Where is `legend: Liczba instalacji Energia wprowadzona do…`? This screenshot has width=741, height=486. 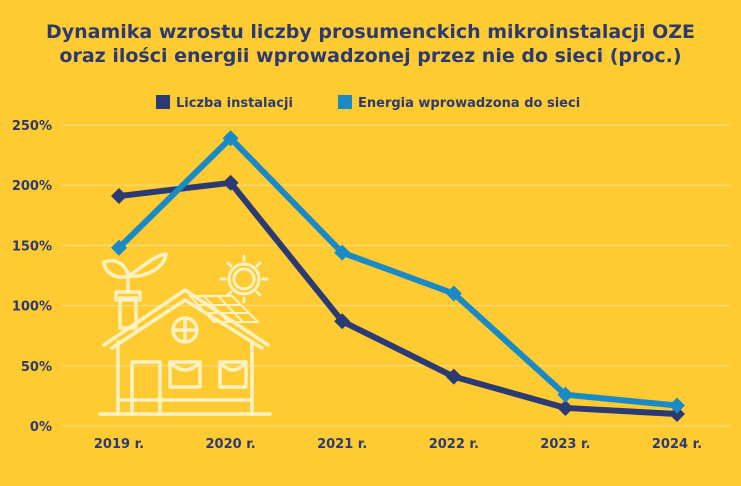
legend: Liczba instalacji Energia wprowadzona do… is located at coordinates (368, 103).